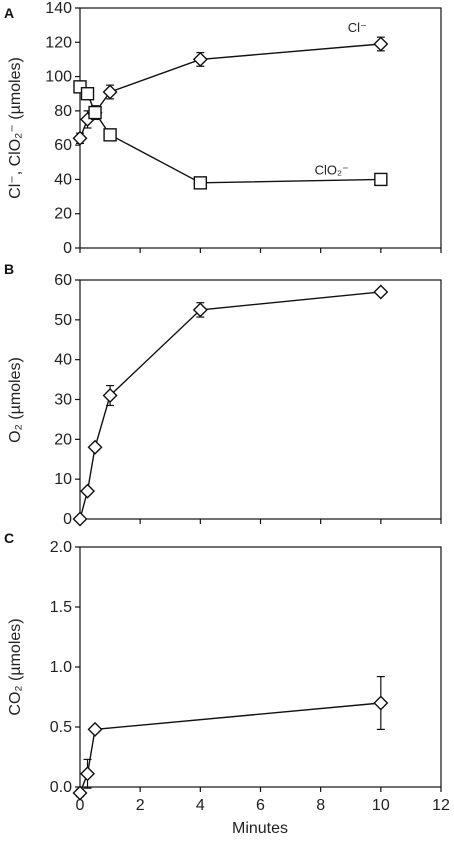 This screenshot has height=841, width=454. What do you see at coordinates (381, 805) in the screenshot?
I see `x-tick-label: 10` at bounding box center [381, 805].